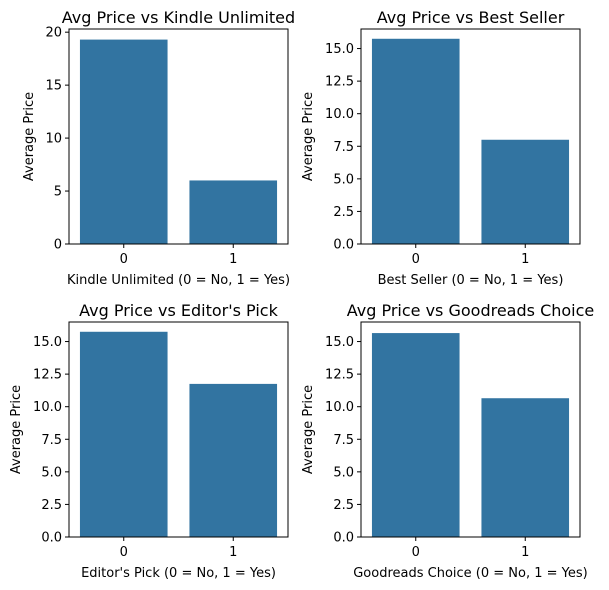 The image size is (609, 590). Describe the element at coordinates (58, 192) in the screenshot. I see `y-tick-label: 5` at that location.